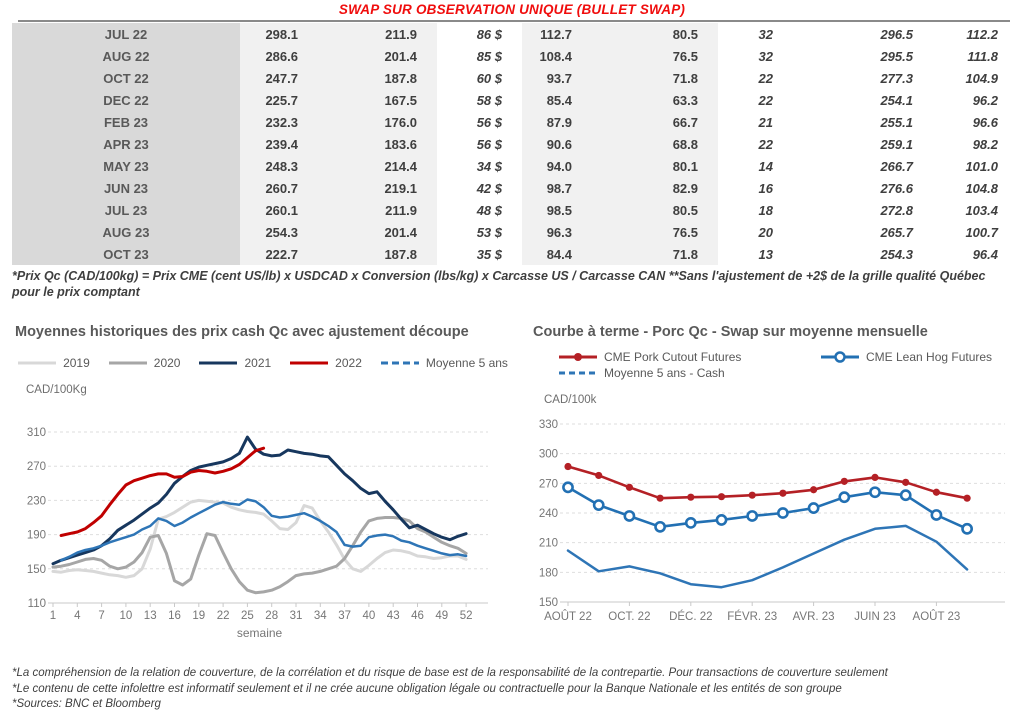 This screenshot has width=1024, height=719. Describe the element at coordinates (985, 254) in the screenshot. I see `table-cell: 96.4` at that location.